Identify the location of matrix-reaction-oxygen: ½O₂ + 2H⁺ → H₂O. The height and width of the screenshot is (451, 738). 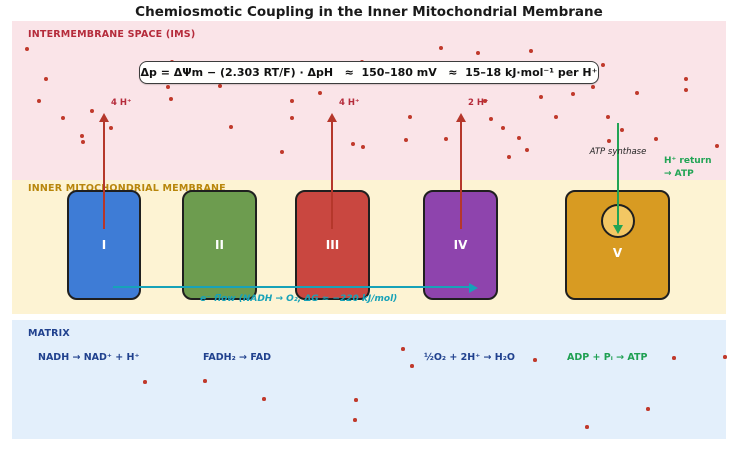
(469, 357).